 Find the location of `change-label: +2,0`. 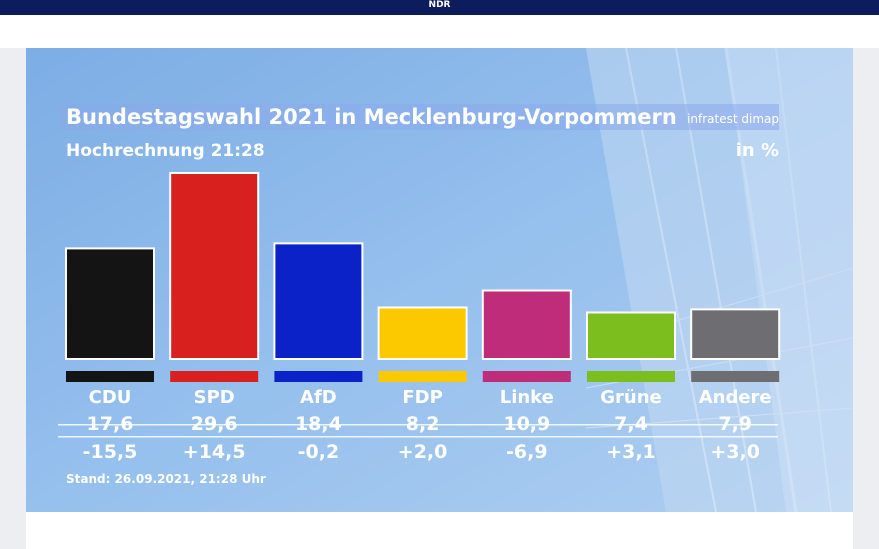

change-label: +2,0 is located at coordinates (423, 452).